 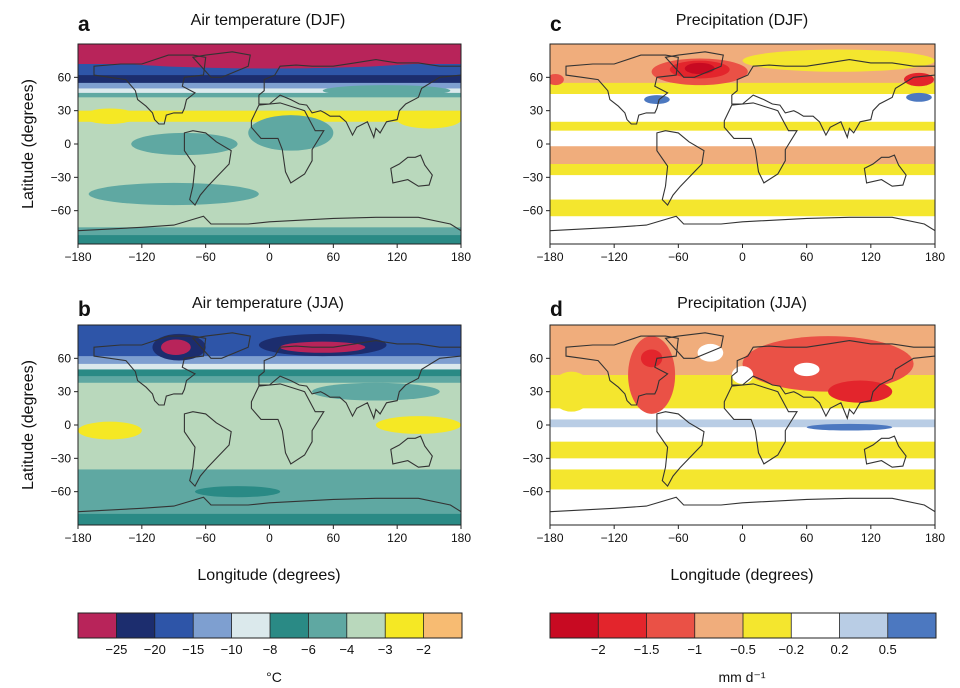 What do you see at coordinates (743, 649) in the screenshot?
I see `colorbar-tick-label: −0.5` at bounding box center [743, 649].